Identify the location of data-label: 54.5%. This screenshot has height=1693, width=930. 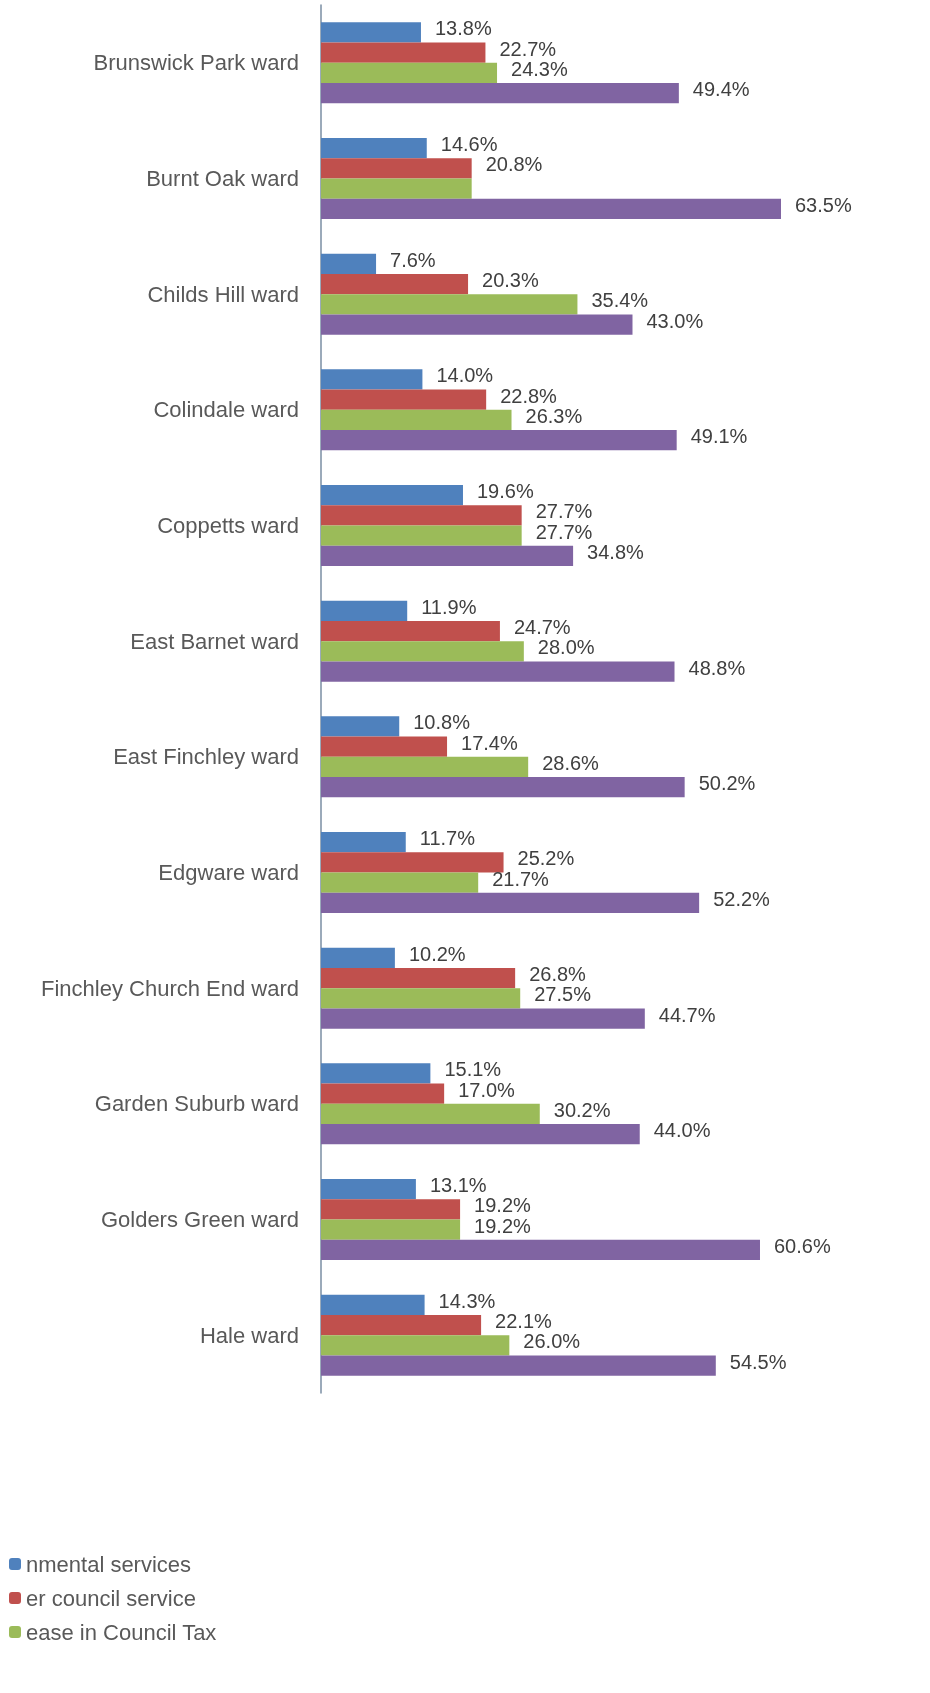
(758, 1361).